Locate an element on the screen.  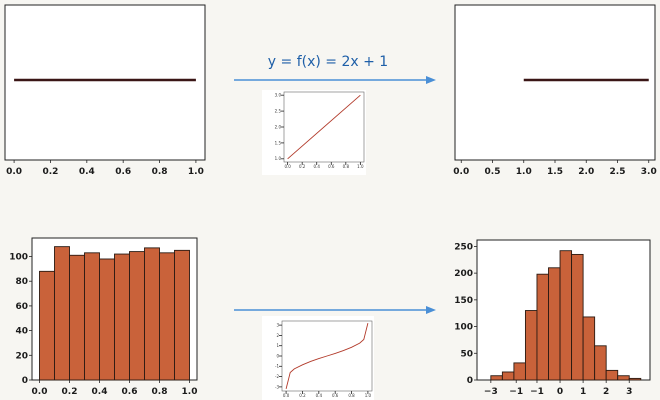
panel-output-line: 0.0 0.5 1.0 1.5 2.0 2.5 3.0 is located at coordinates (555, 90).